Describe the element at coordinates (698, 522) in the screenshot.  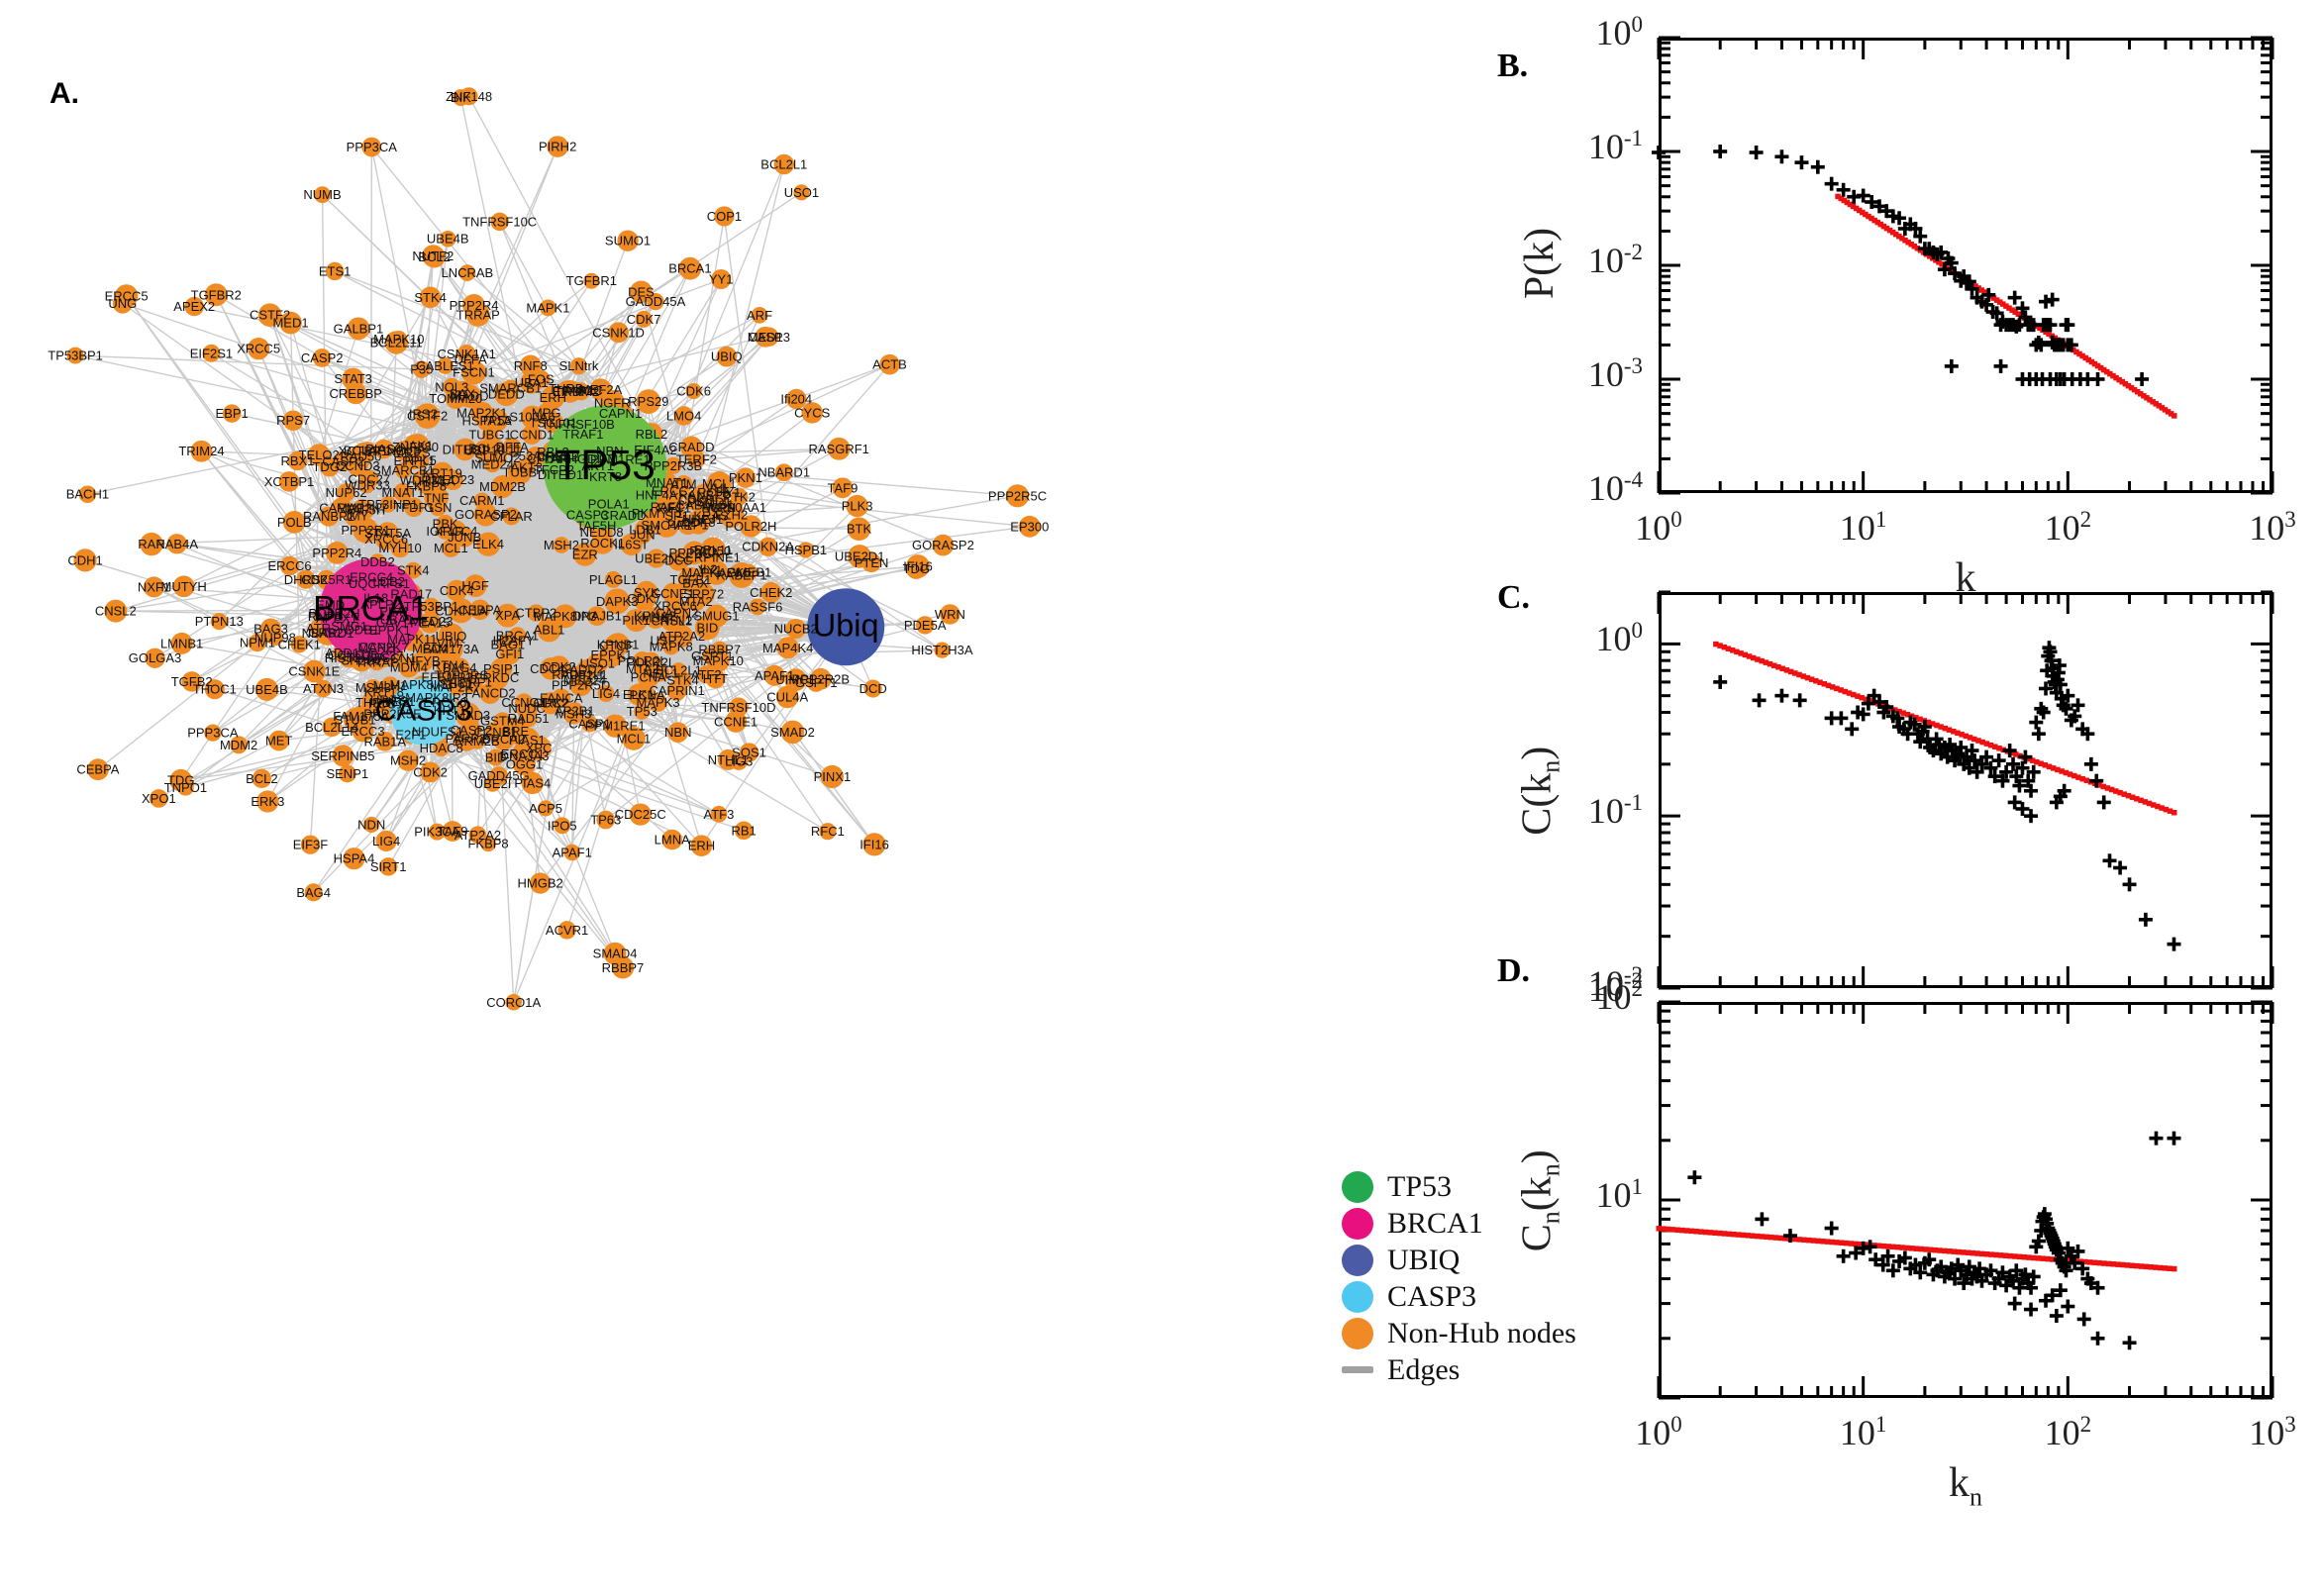
I see `svg-text: CDK8` at that location.